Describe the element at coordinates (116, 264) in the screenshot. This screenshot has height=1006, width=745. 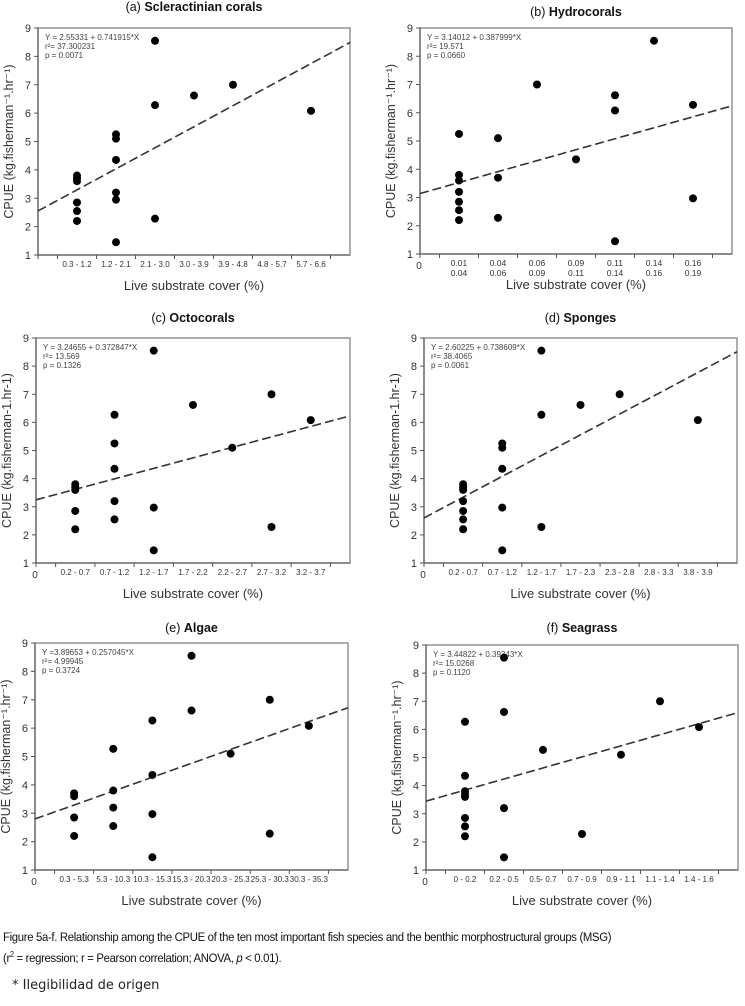
I see `x-tick-label: 1.2 - 2.1` at that location.